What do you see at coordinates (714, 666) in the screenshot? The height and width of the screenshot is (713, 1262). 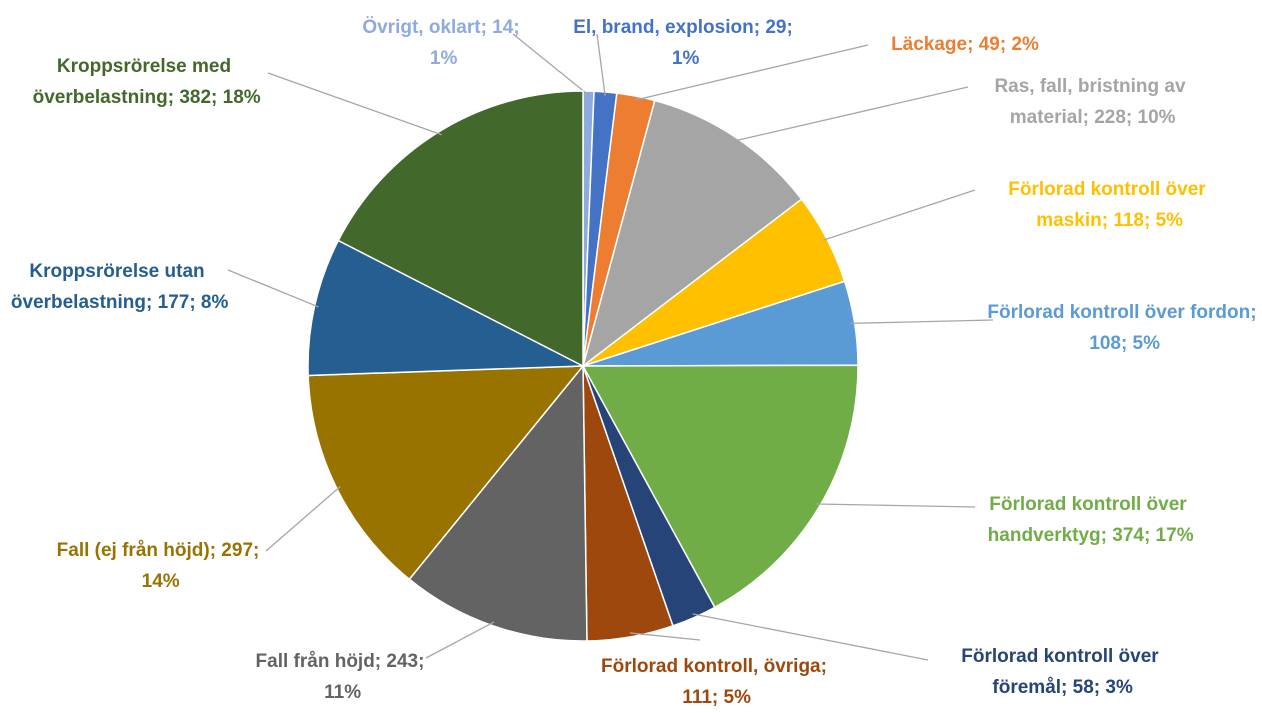 I see `label-line: Förlorad kontroll, övriga;` at bounding box center [714, 666].